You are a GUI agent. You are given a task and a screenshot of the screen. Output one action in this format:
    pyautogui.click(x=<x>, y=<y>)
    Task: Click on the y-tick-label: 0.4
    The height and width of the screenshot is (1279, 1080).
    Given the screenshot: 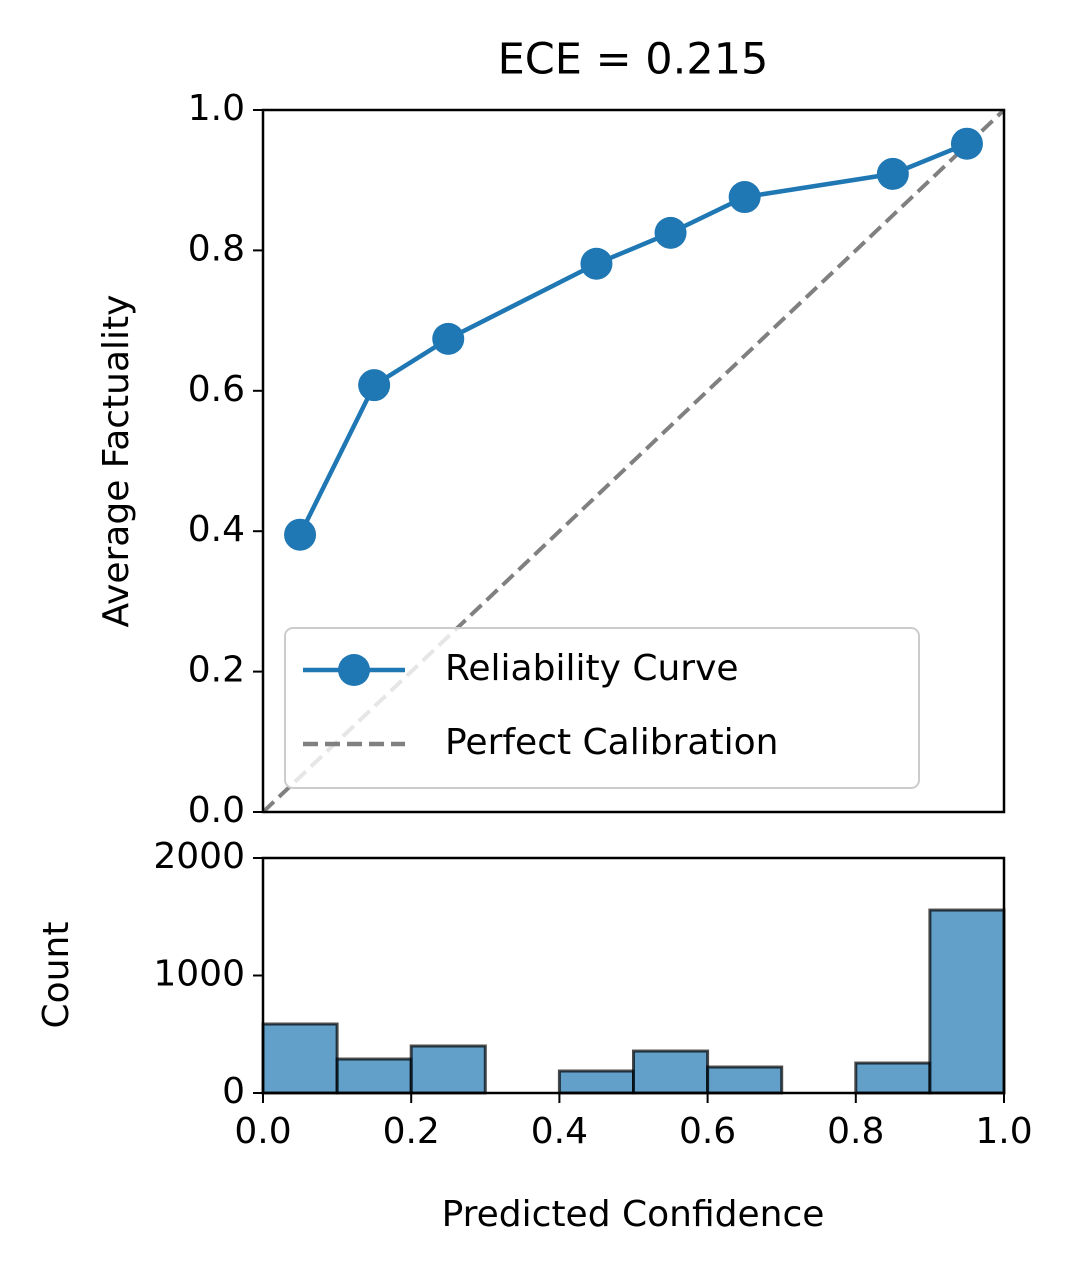 What is the action you would take?
    pyautogui.click(x=216, y=529)
    